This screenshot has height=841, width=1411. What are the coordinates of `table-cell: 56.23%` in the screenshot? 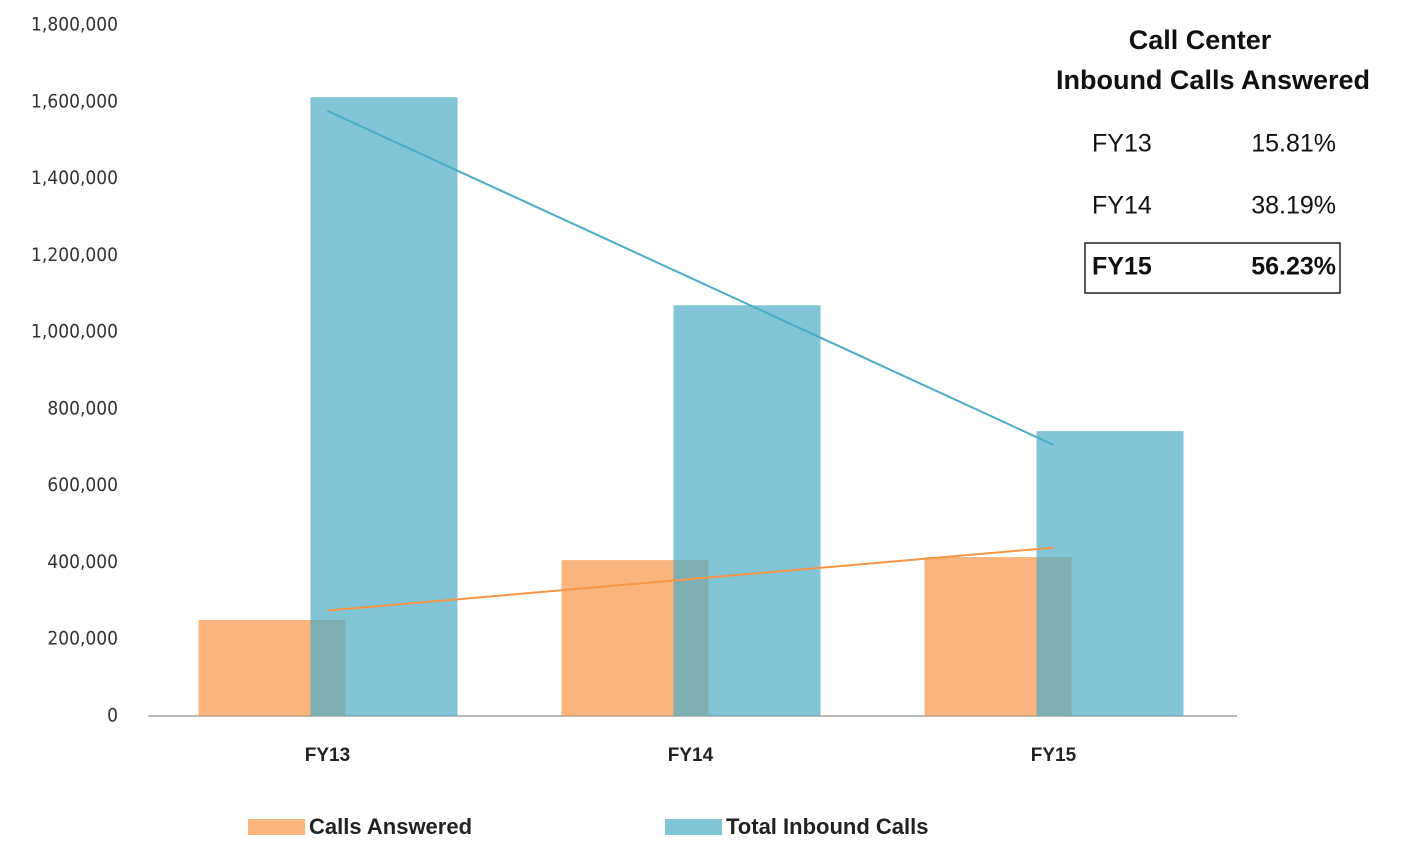 It's located at (1293, 267).